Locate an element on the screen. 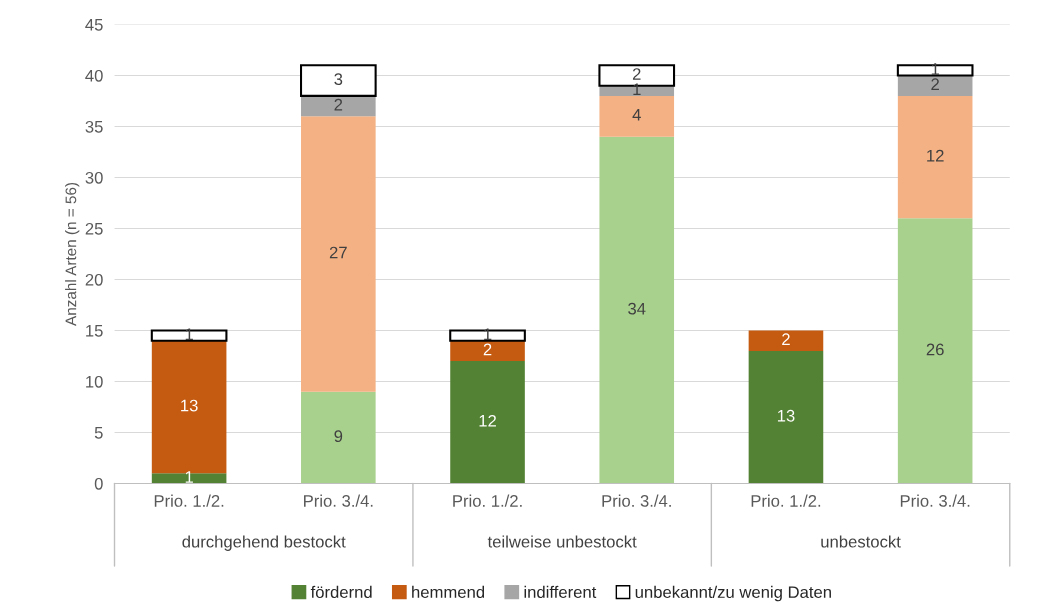 This screenshot has width=1041, height=612. data-label: 27 is located at coordinates (338, 252).